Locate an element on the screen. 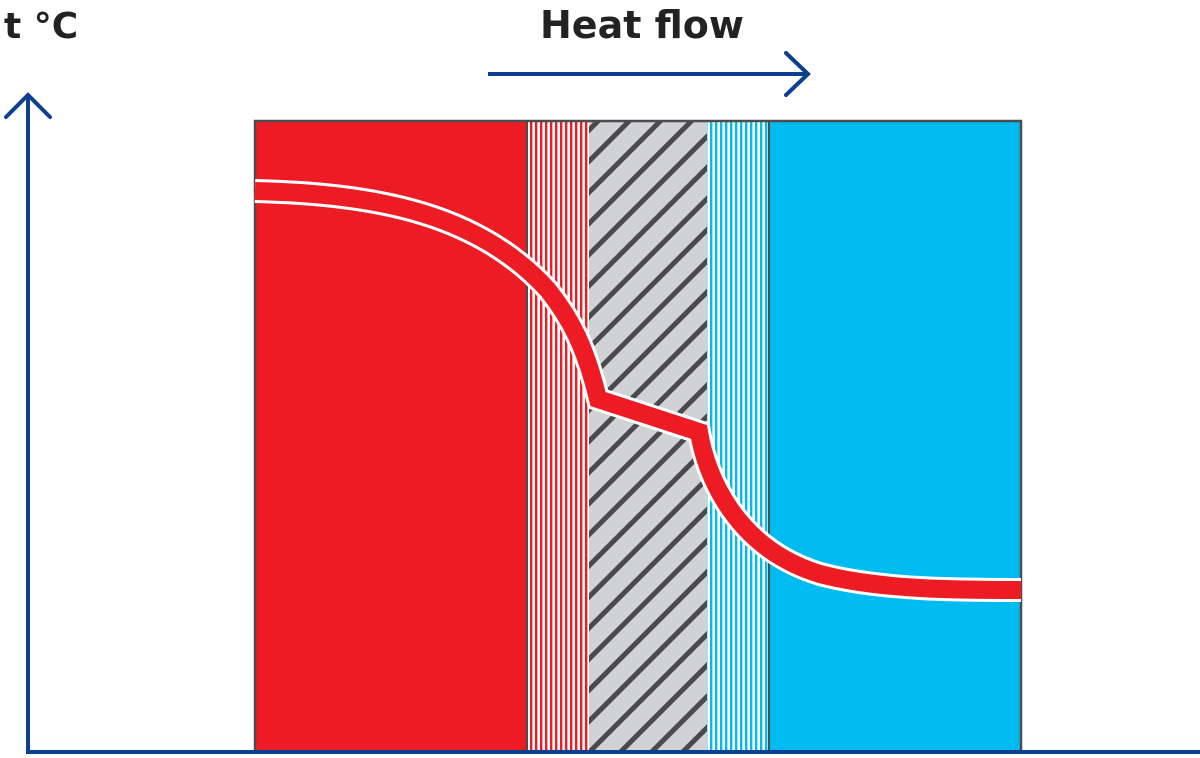  heat-flow-label: Heat flow is located at coordinates (642, 25).